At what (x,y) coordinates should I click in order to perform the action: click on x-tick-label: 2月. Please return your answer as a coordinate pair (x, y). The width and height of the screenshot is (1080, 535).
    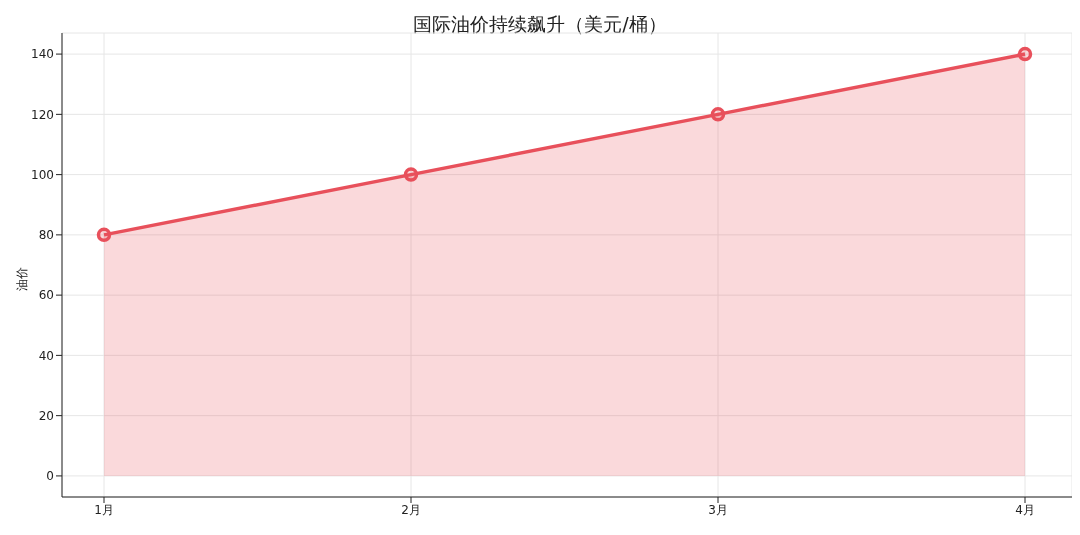
    Looking at the image, I should click on (411, 509).